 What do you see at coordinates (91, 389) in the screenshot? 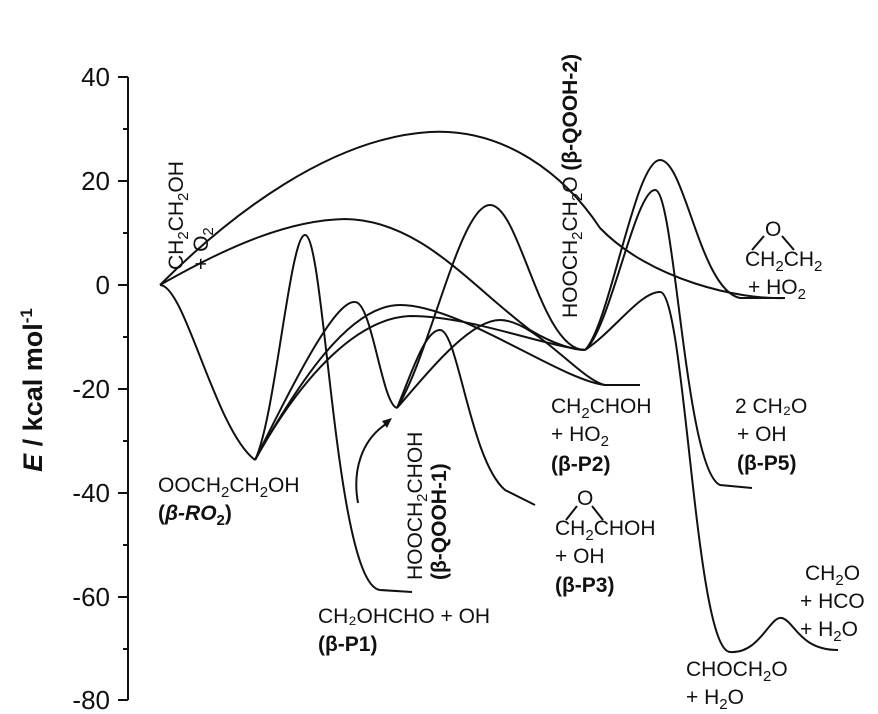
I see `y-tick-label: -20` at bounding box center [91, 389].